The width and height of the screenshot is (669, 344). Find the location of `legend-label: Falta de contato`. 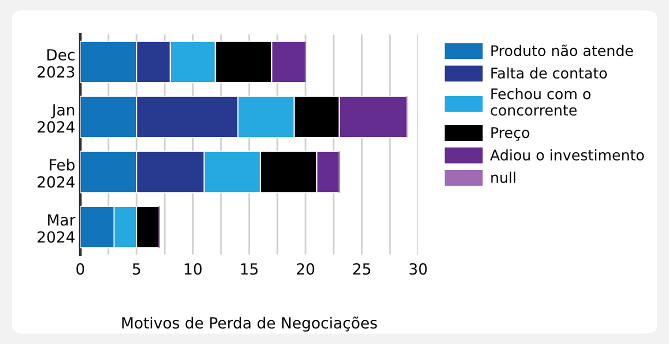

legend-label: Falta de contato is located at coordinates (549, 73).